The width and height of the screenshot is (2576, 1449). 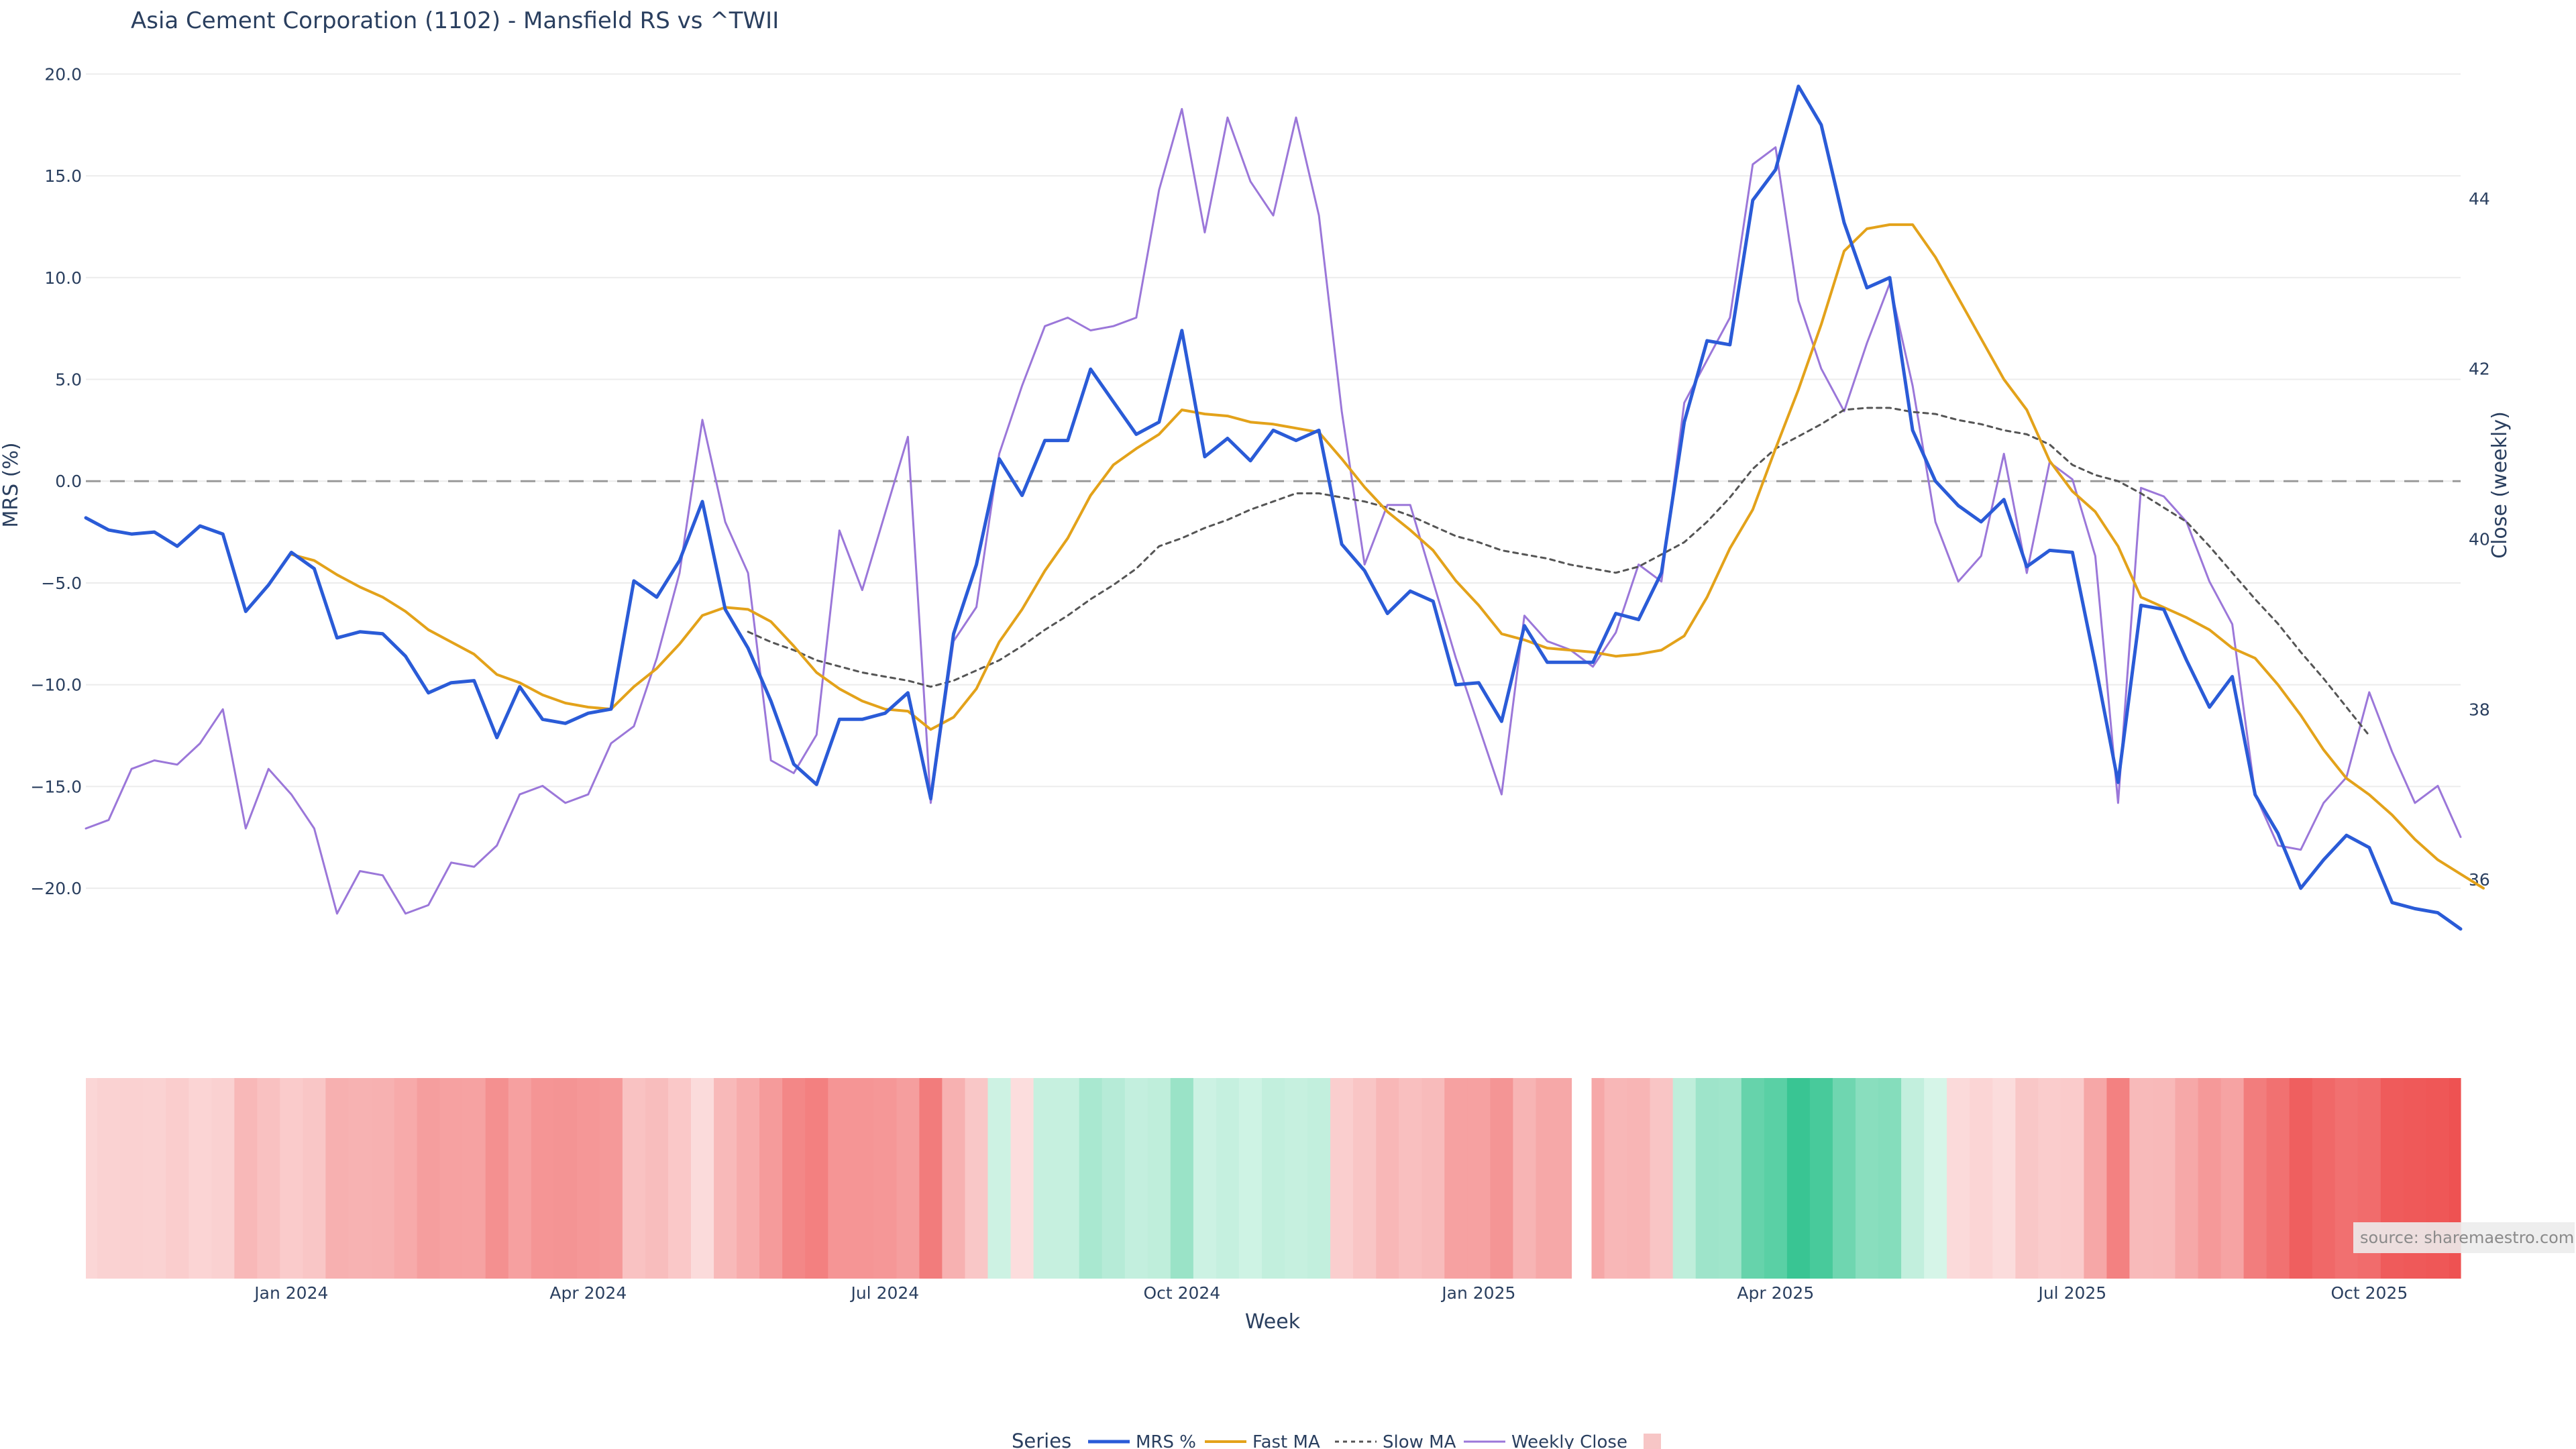 What do you see at coordinates (1775, 1293) in the screenshot?
I see `x-tick-label: Apr 2025` at bounding box center [1775, 1293].